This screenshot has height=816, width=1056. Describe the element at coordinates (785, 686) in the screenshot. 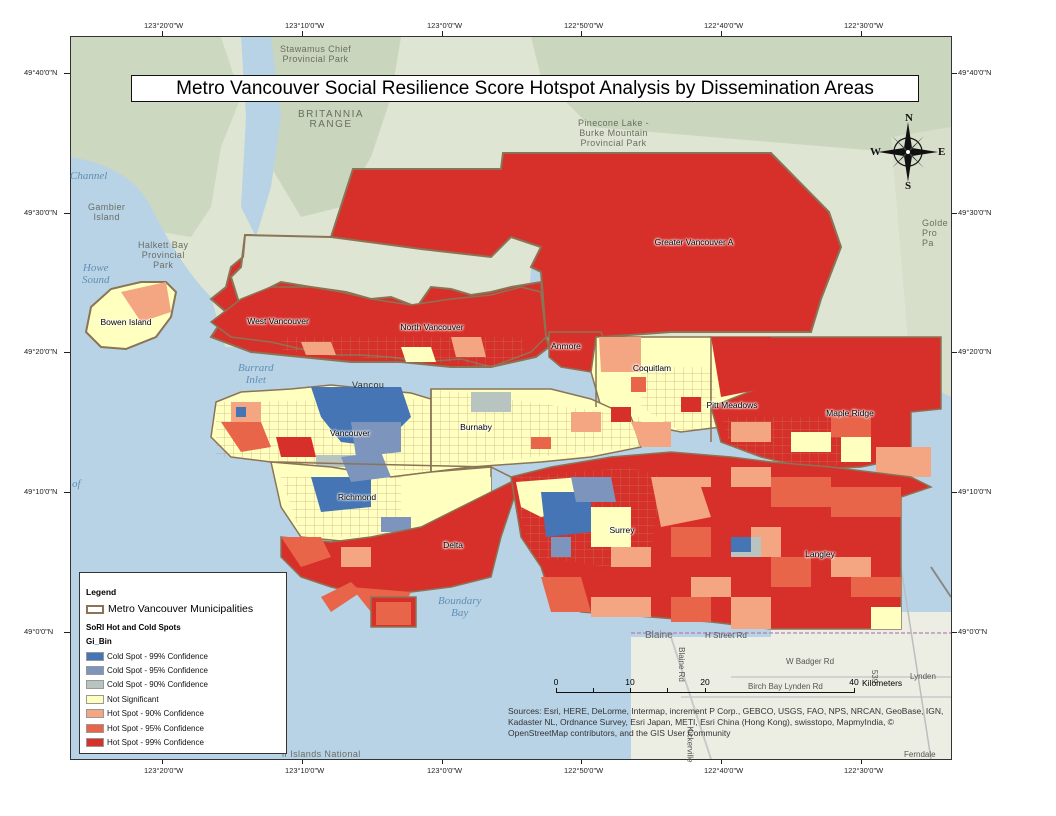

I see `road-label-birch-bay: Birch Bay Lynden Rd` at that location.